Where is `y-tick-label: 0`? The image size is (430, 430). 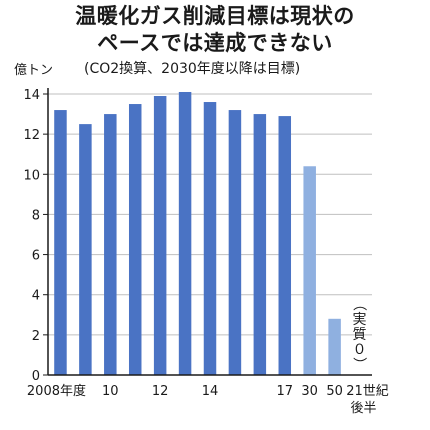 y-tick-label: 0 is located at coordinates (36, 376).